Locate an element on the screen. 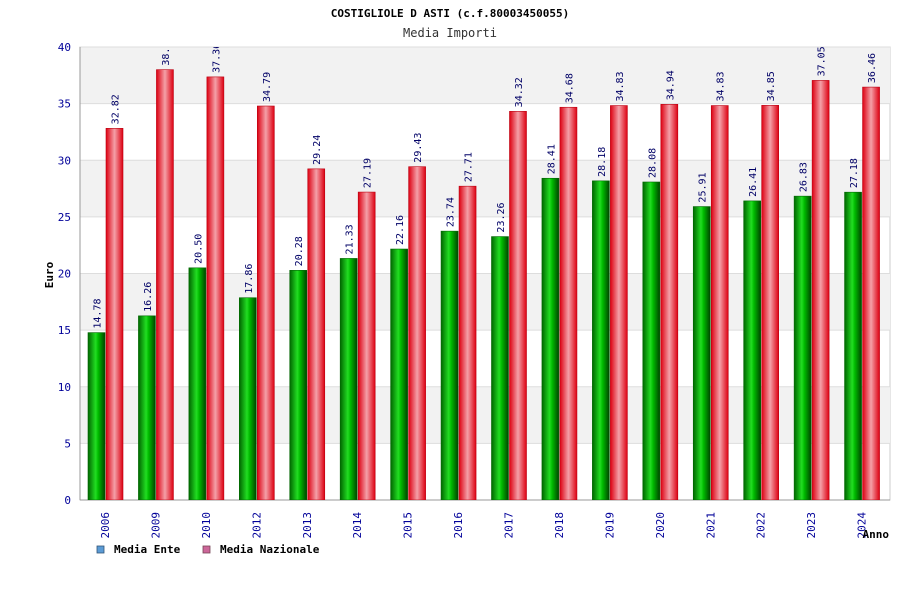 The image size is (900, 604). x-tick-label: 2006 is located at coordinates (105, 525).